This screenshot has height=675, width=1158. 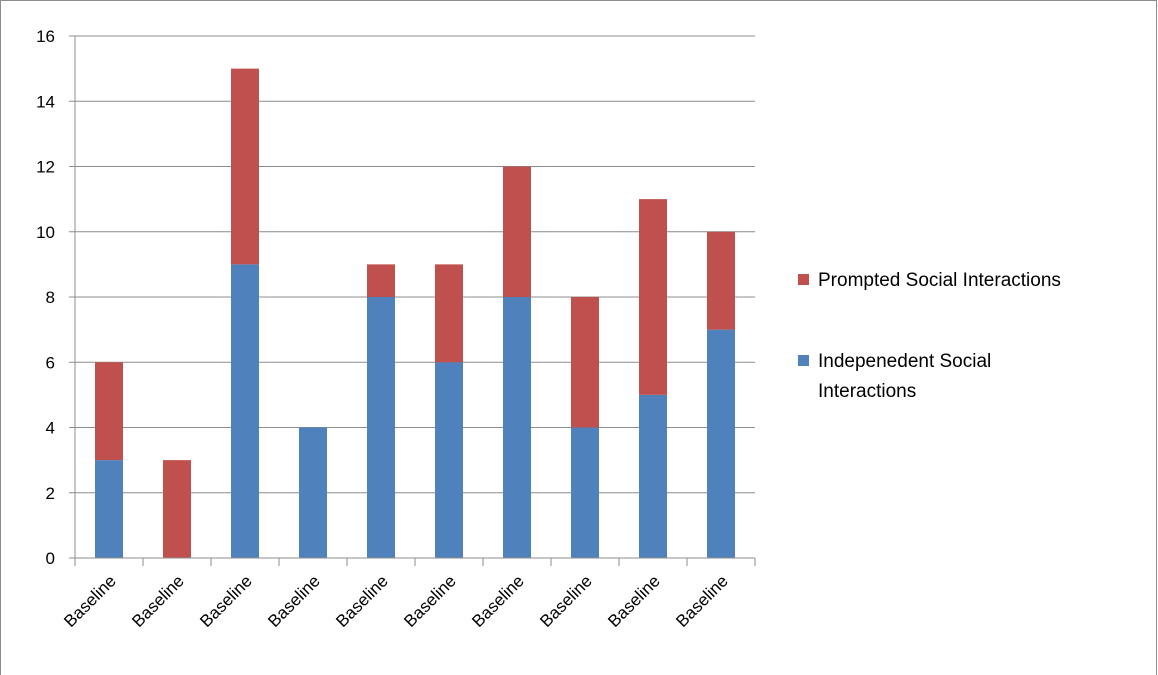 I want to click on y-tick-label: 16, so click(x=45, y=36).